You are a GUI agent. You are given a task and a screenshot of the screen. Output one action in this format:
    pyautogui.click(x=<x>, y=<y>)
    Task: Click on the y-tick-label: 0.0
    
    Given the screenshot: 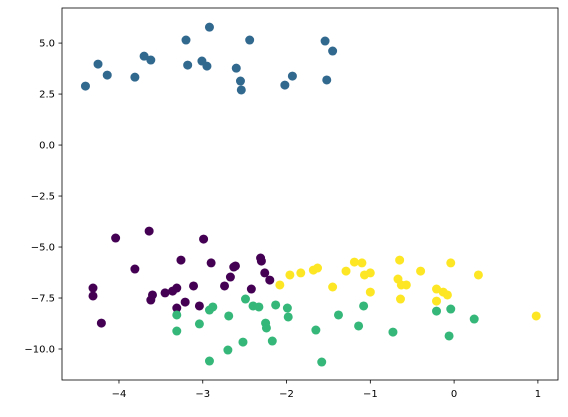 What is the action you would take?
    pyautogui.click(x=47, y=146)
    